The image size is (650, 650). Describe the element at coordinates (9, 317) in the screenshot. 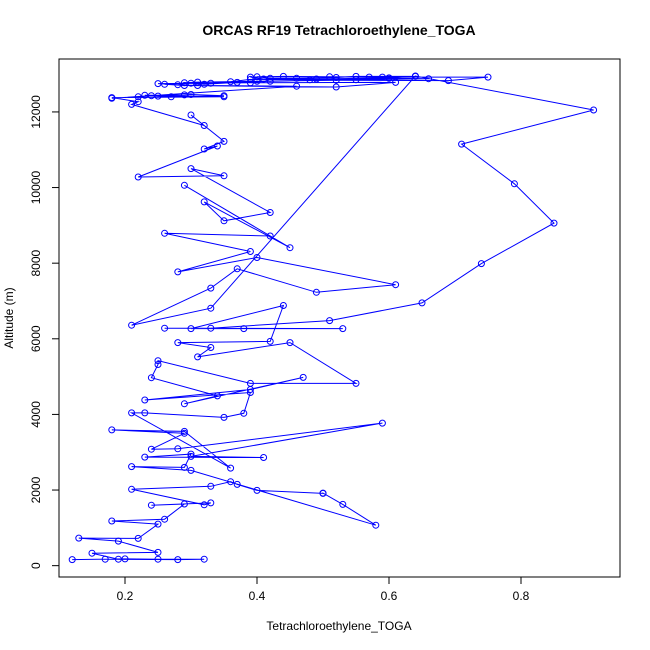

I see `y-axis-label: Altitude (m)` at that location.